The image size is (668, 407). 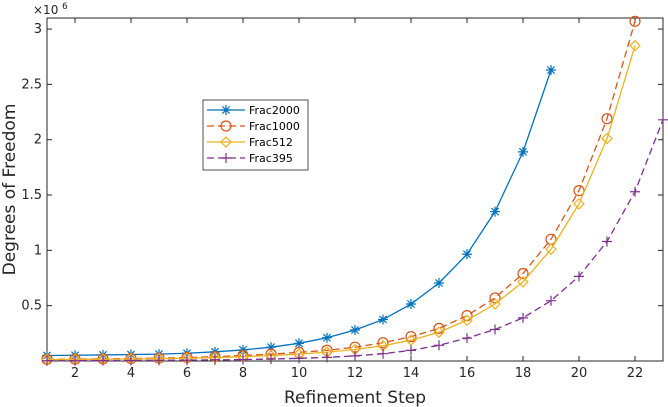 I want to click on y-tick-label: 3, so click(x=38, y=29).